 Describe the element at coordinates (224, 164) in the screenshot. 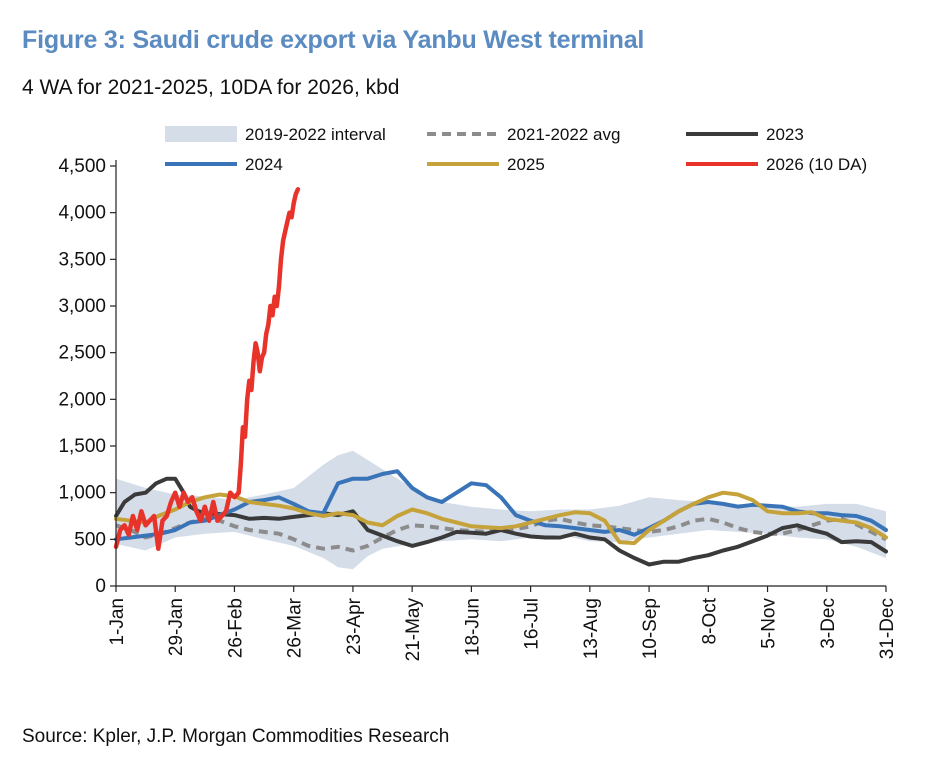

I see `legend-item-y2024: 2024` at that location.